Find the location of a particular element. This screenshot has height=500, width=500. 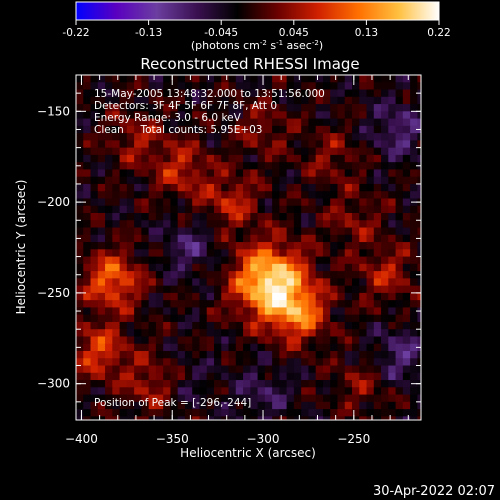

x-tick-label: −400 is located at coordinates (81, 439).